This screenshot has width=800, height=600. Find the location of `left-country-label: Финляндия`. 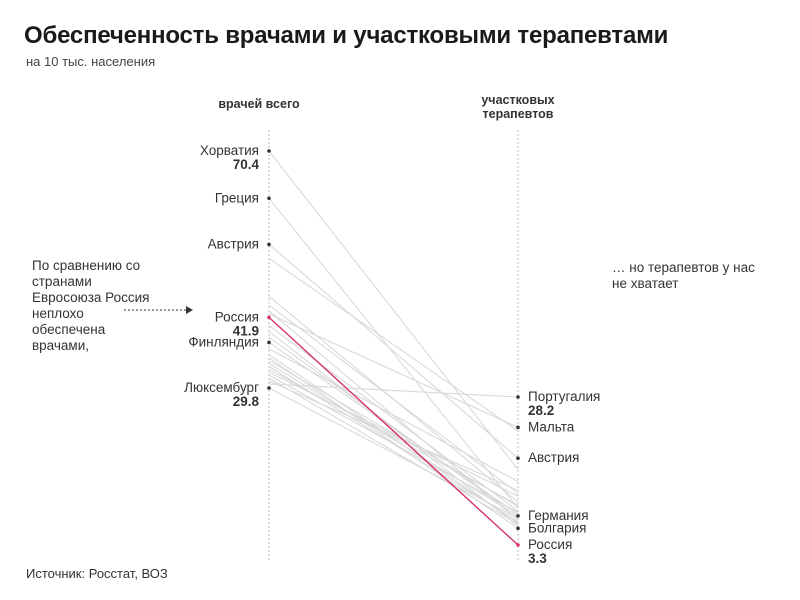

left-country-label: Финляндия is located at coordinates (223, 341).